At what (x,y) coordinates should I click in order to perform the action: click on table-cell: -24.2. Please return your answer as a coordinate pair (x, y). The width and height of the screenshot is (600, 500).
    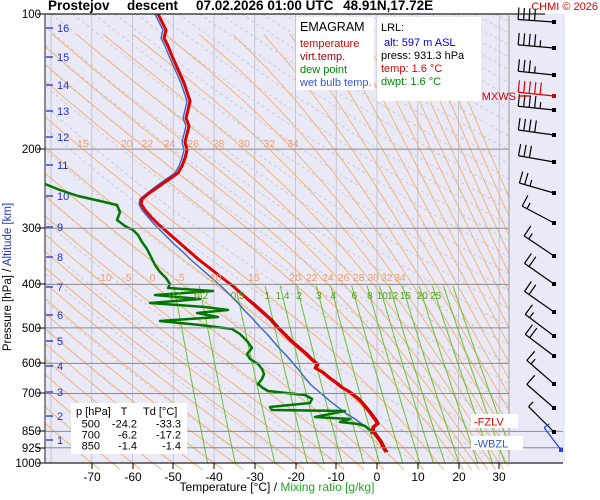
    Looking at the image, I should click on (124, 425).